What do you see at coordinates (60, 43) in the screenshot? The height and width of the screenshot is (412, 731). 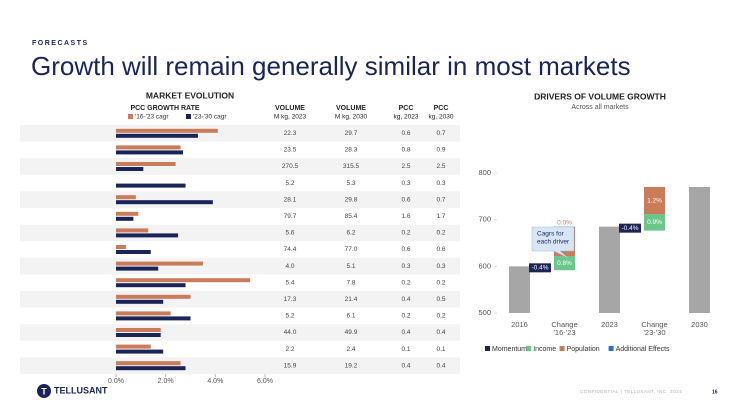 I see `section-label: FORECASTS` at bounding box center [60, 43].